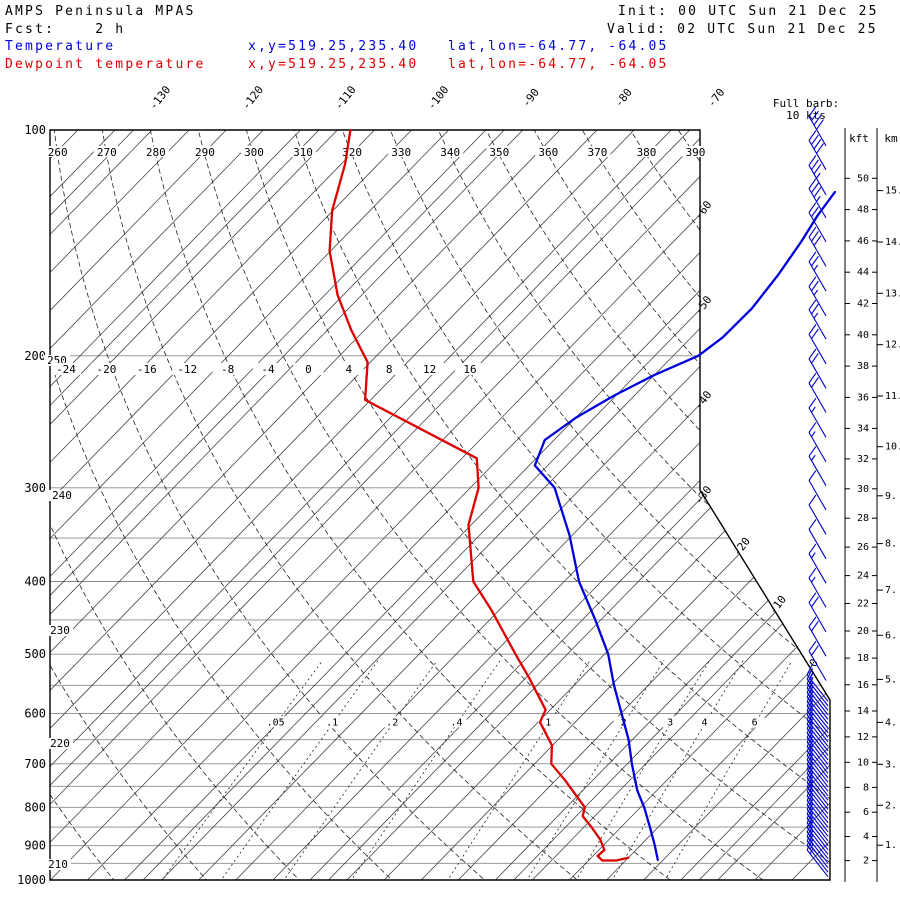  What do you see at coordinates (35, 807) in the screenshot?
I see `svg-text: 800` at bounding box center [35, 807].